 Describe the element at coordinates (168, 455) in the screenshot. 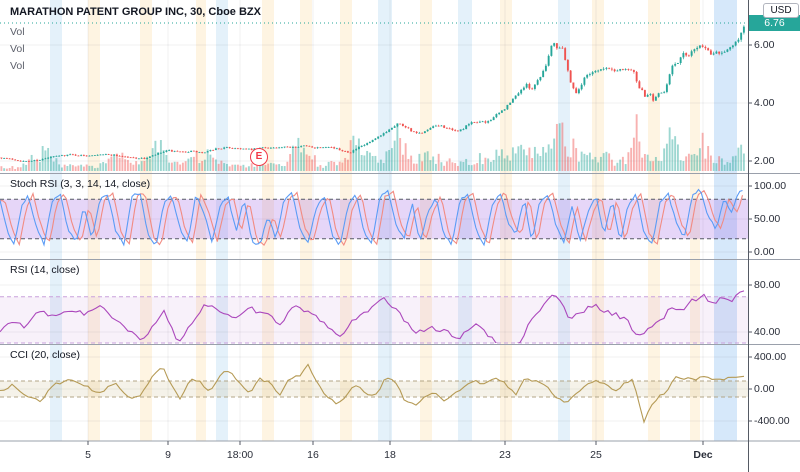

I see `time-tick-label: 9` at that location.